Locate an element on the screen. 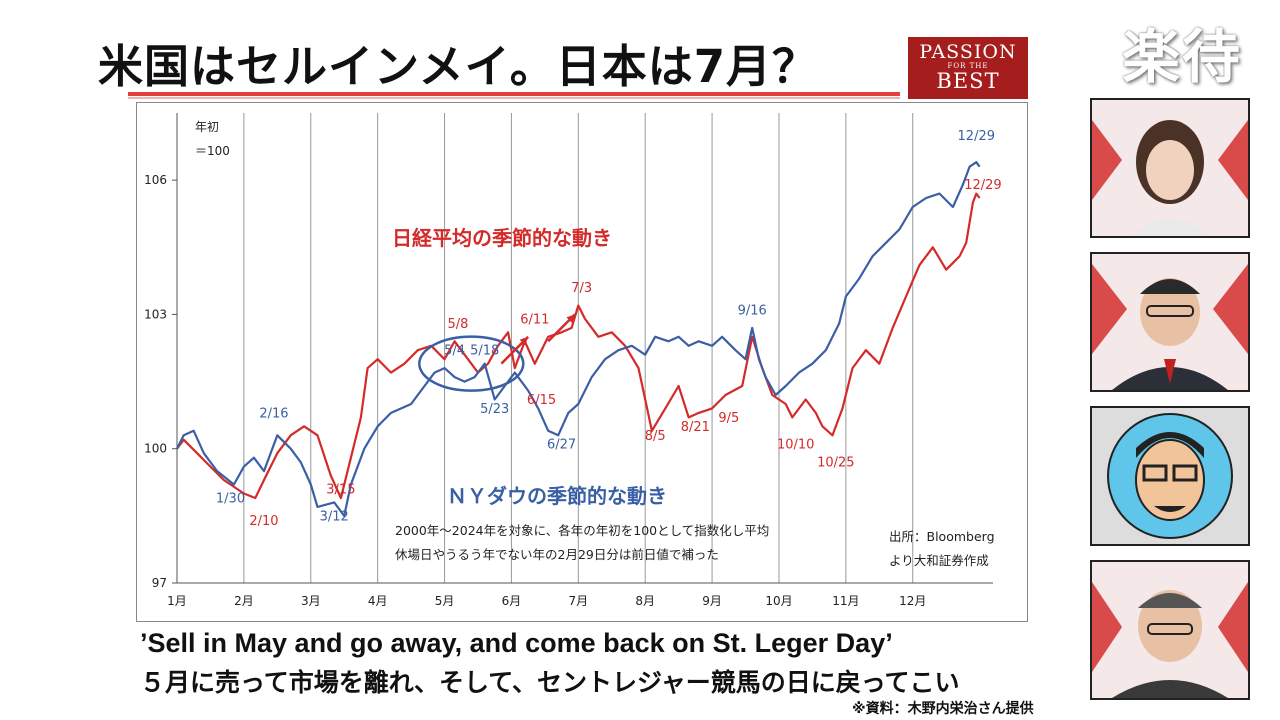  date-annotation: 2/16 is located at coordinates (273, 413).